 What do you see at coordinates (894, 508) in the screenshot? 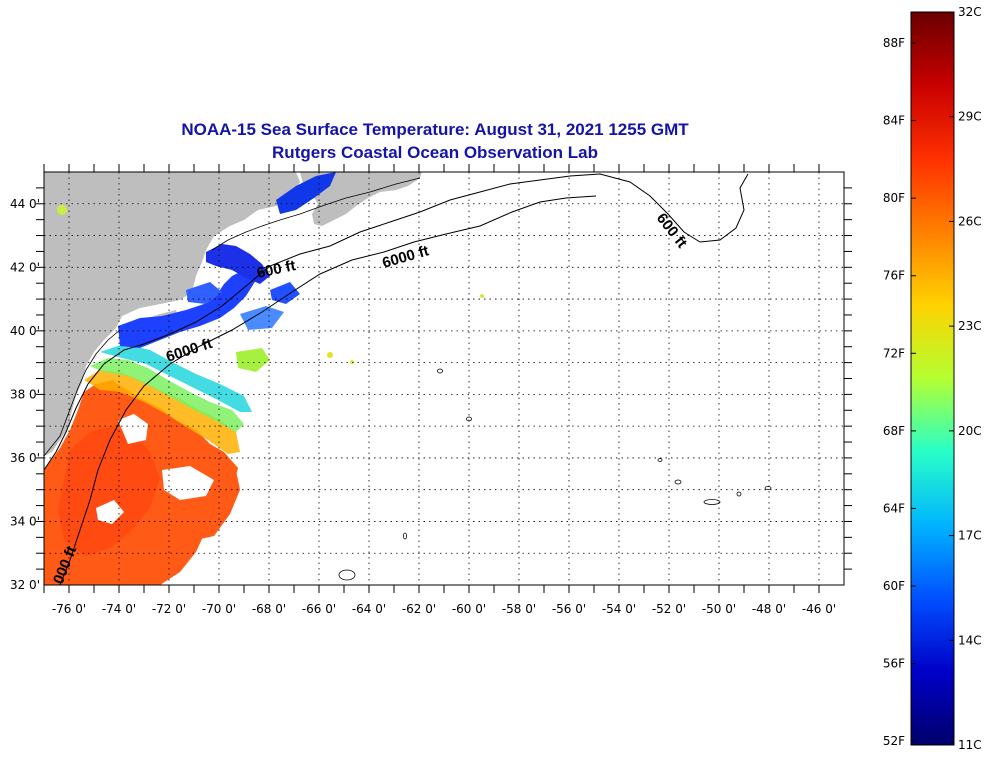
I see `colorbar-label-f: 64F` at bounding box center [894, 508].